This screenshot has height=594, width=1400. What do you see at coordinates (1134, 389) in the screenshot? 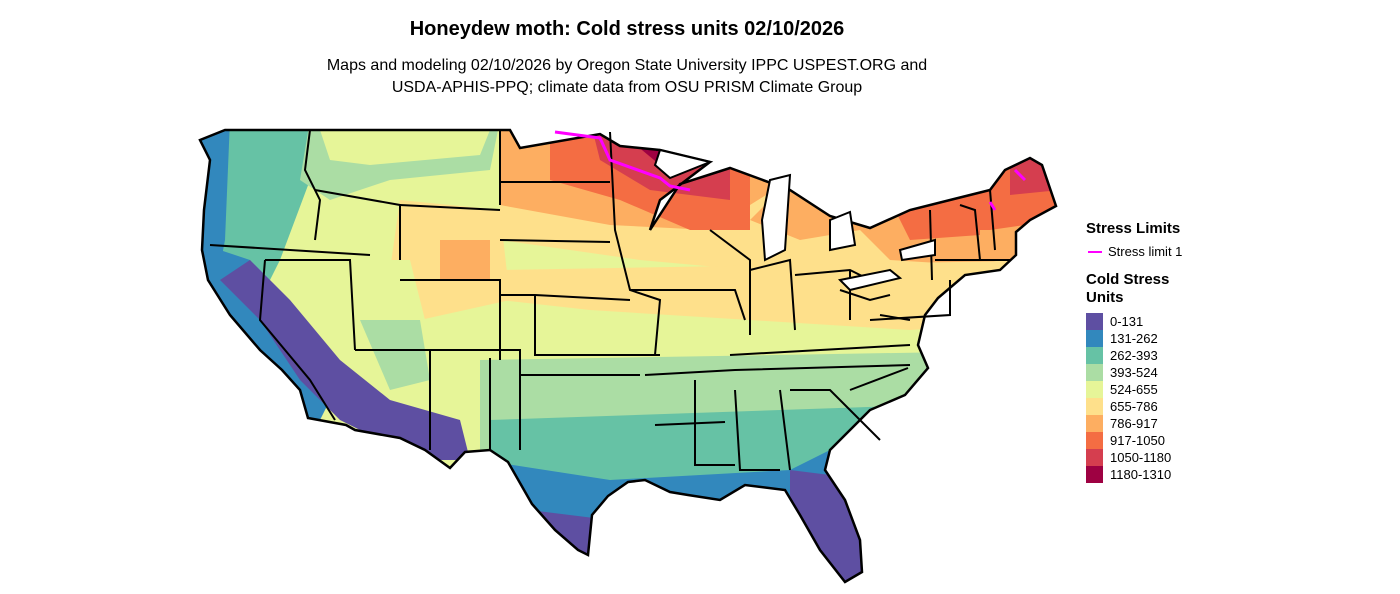
I see `legend-label: 524-655` at bounding box center [1134, 389].